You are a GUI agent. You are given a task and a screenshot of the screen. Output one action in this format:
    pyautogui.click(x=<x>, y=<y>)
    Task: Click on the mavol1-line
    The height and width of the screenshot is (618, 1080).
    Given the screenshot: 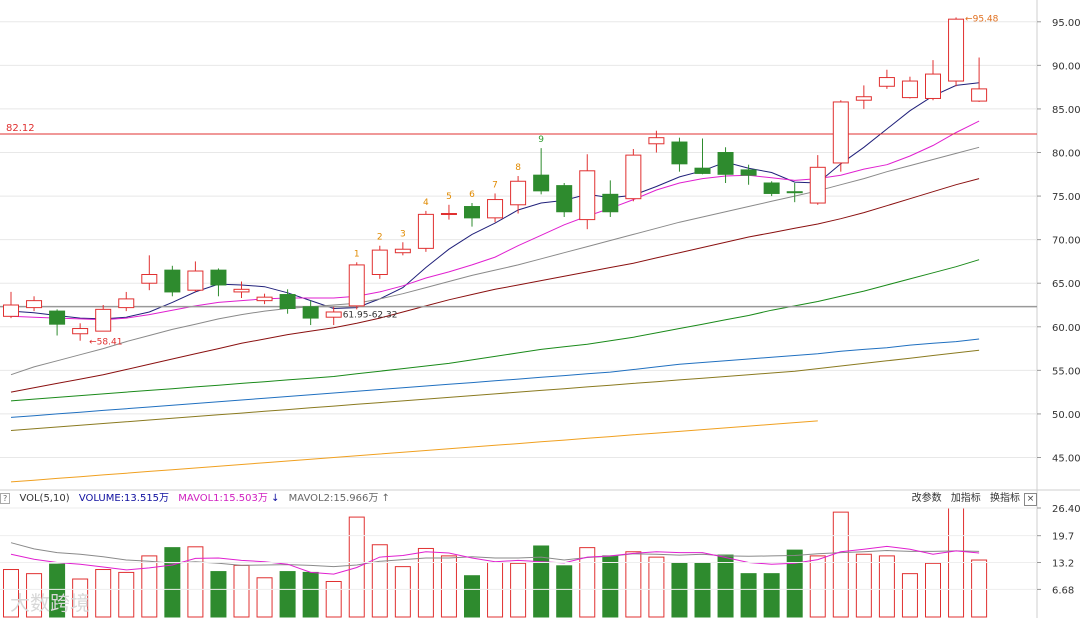 What is the action you would take?
    pyautogui.click(x=495, y=560)
    